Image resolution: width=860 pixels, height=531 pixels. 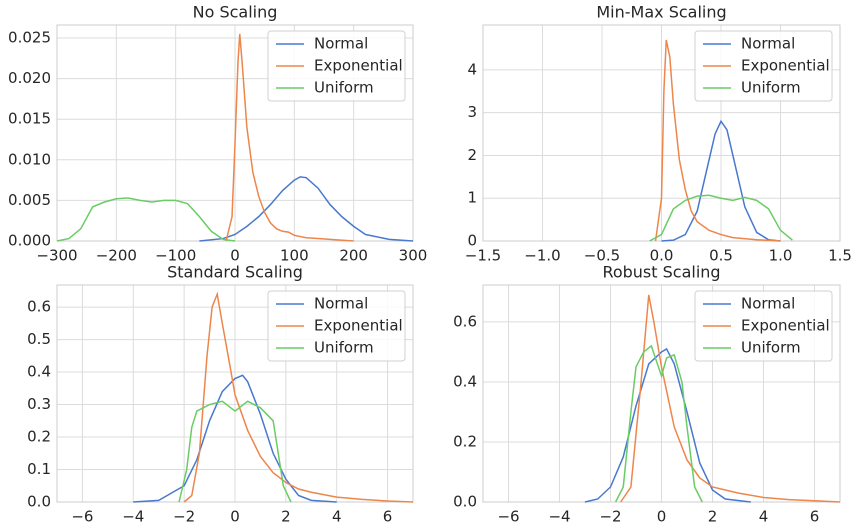 What do you see at coordinates (721, 256) in the screenshot?
I see `x-tick-label: 0.5` at bounding box center [721, 256].